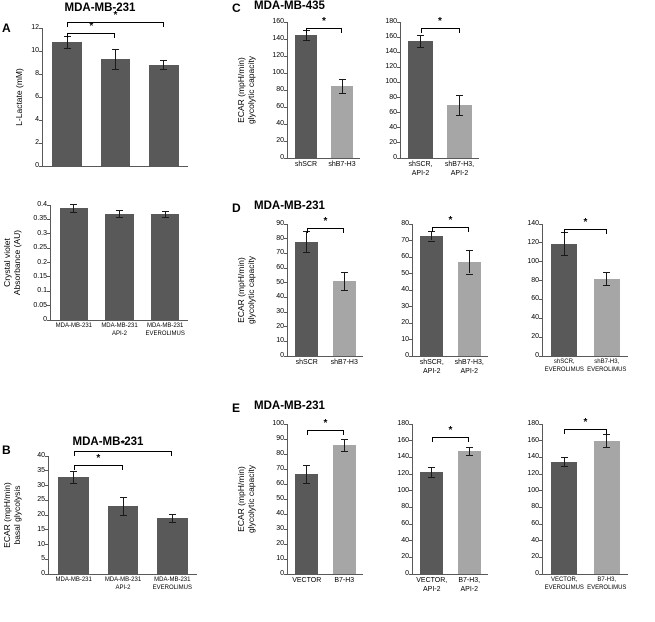 Image resolution: width=655 pixels, height=622 pixels. Describe the element at coordinates (405, 223) in the screenshot. I see `y-tick-label: 80` at that location.